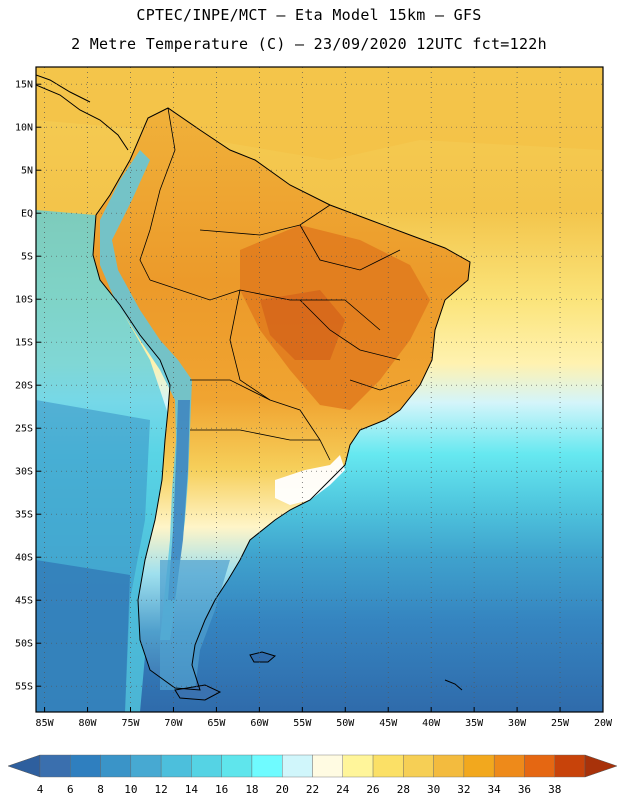  What do you see at coordinates (24, 386) in the screenshot?
I see `lat-tick-label: 20S` at bounding box center [24, 386].